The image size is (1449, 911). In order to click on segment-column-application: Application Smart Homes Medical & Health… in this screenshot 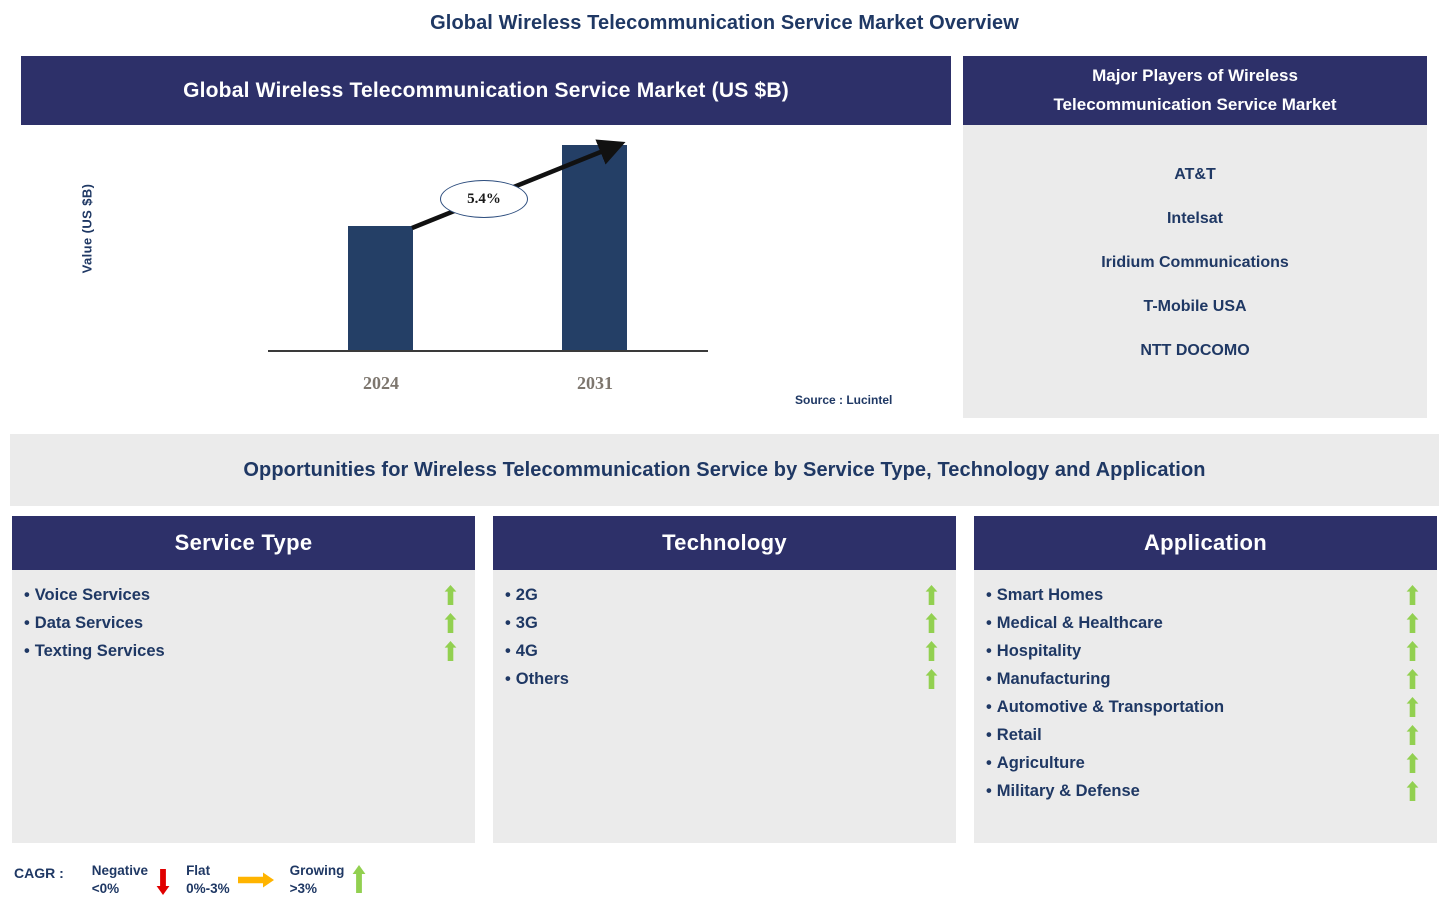, I will do `click(1205, 679)`.